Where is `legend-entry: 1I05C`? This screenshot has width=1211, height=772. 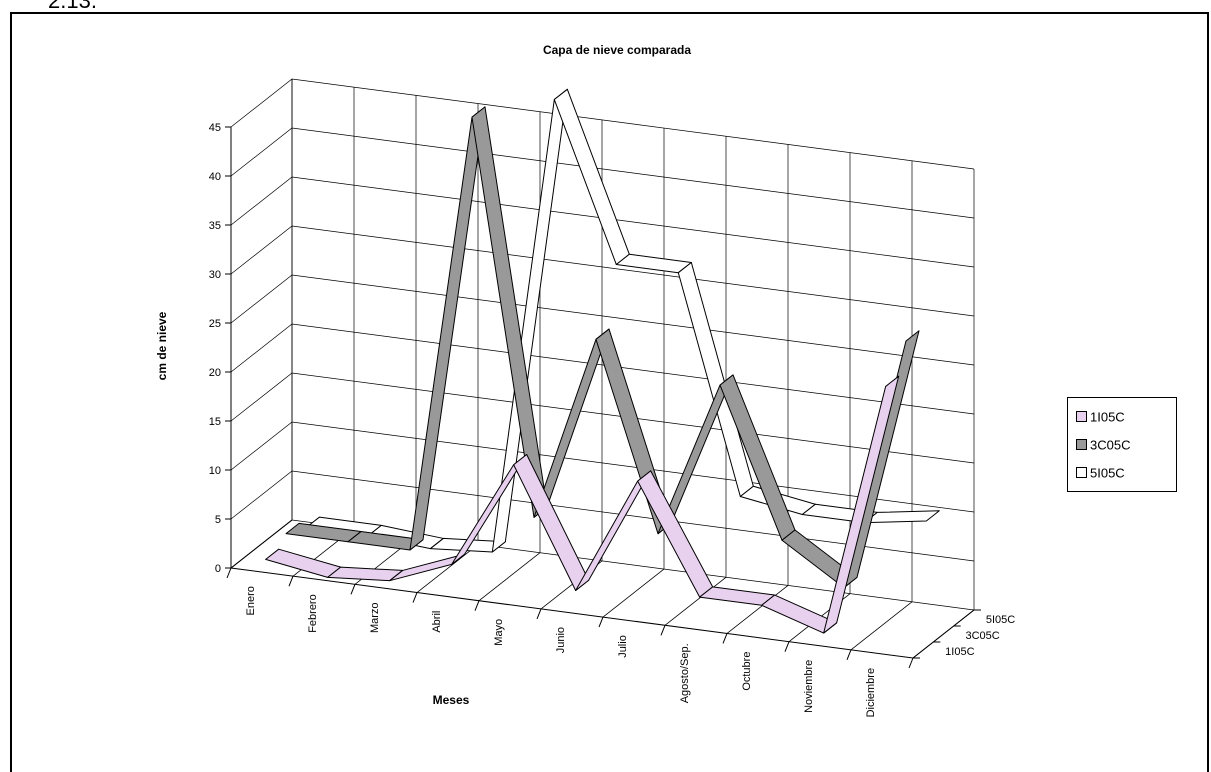
legend-entry: 1I05C is located at coordinates (1100, 416).